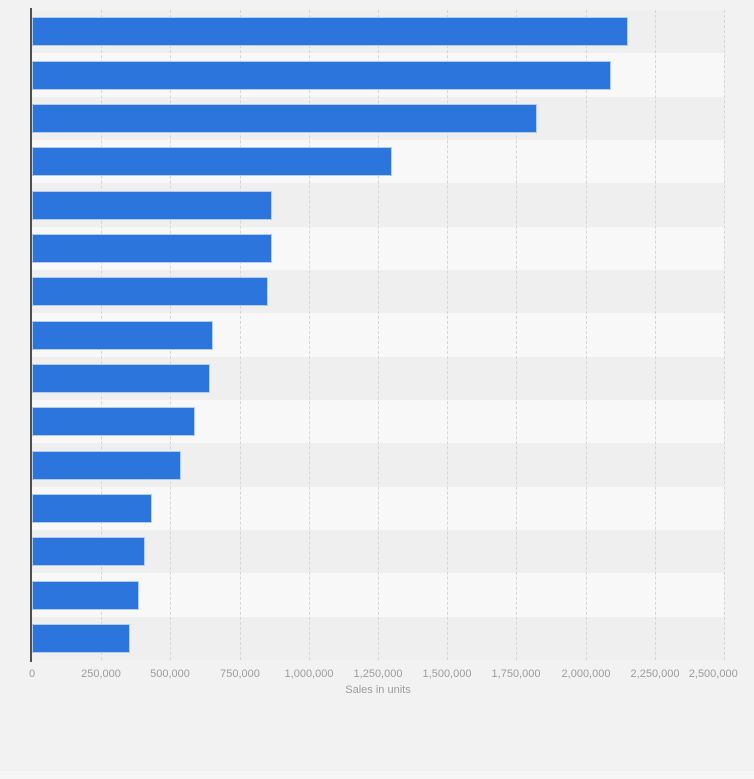  I want to click on x-tick-label: 1,750,000, so click(516, 674).